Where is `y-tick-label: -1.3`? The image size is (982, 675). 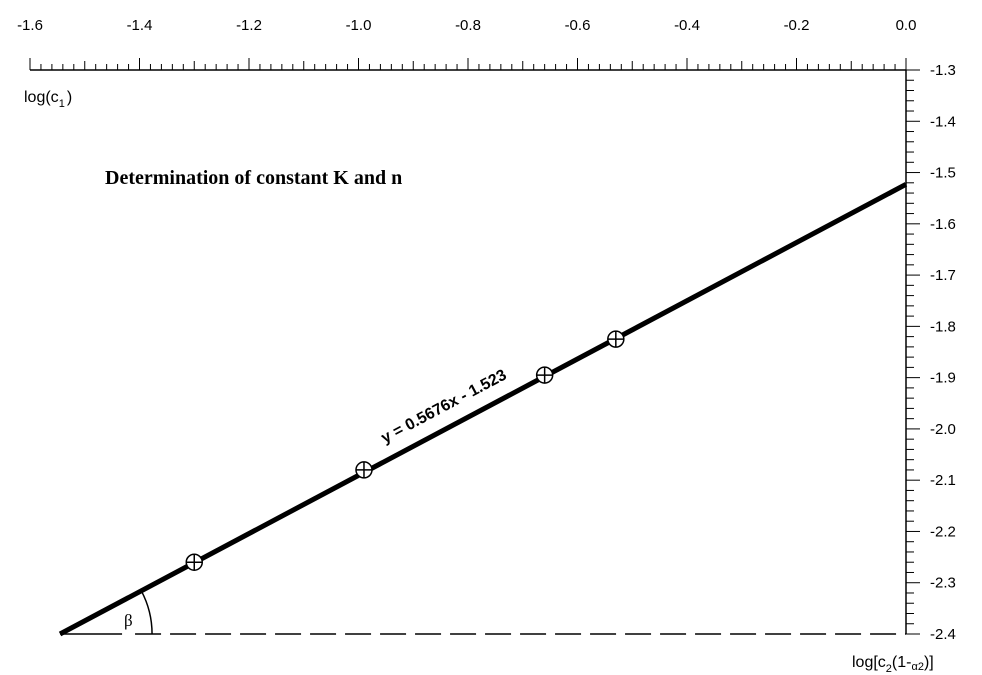 y-tick-label: -1.3 is located at coordinates (943, 70).